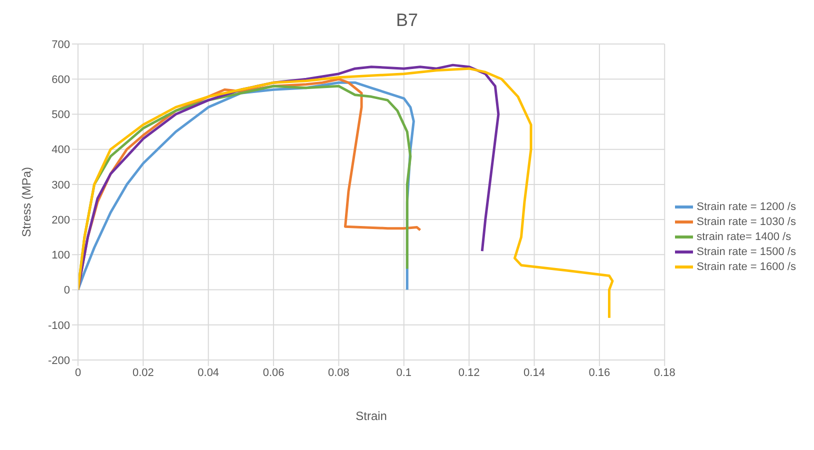 This screenshot has width=814, height=450. I want to click on y-axis-title: Stress (MPa), so click(26, 202).